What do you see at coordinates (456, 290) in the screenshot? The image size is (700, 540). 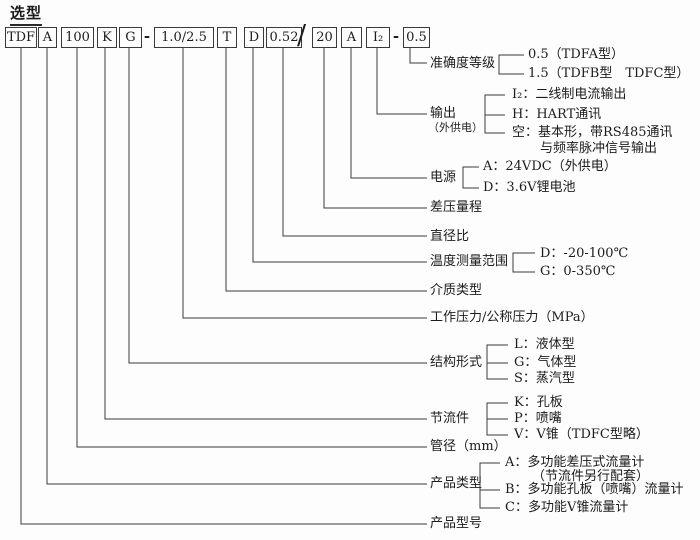 I see `field-label-medium-type: 介质类型` at bounding box center [456, 290].